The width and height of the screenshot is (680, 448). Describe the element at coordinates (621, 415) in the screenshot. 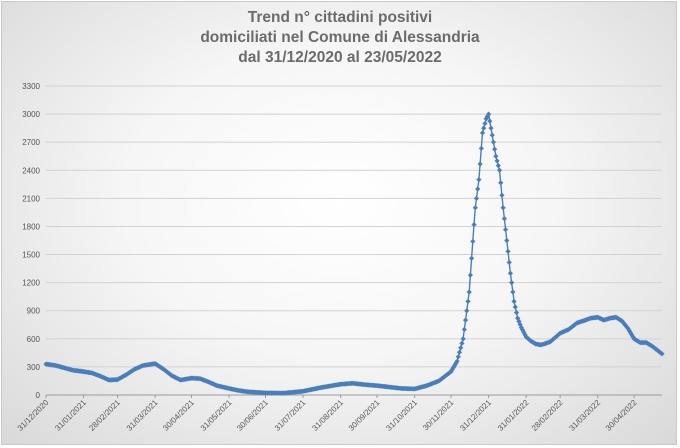

I see `x-tick-label: 30/04/2022` at that location.